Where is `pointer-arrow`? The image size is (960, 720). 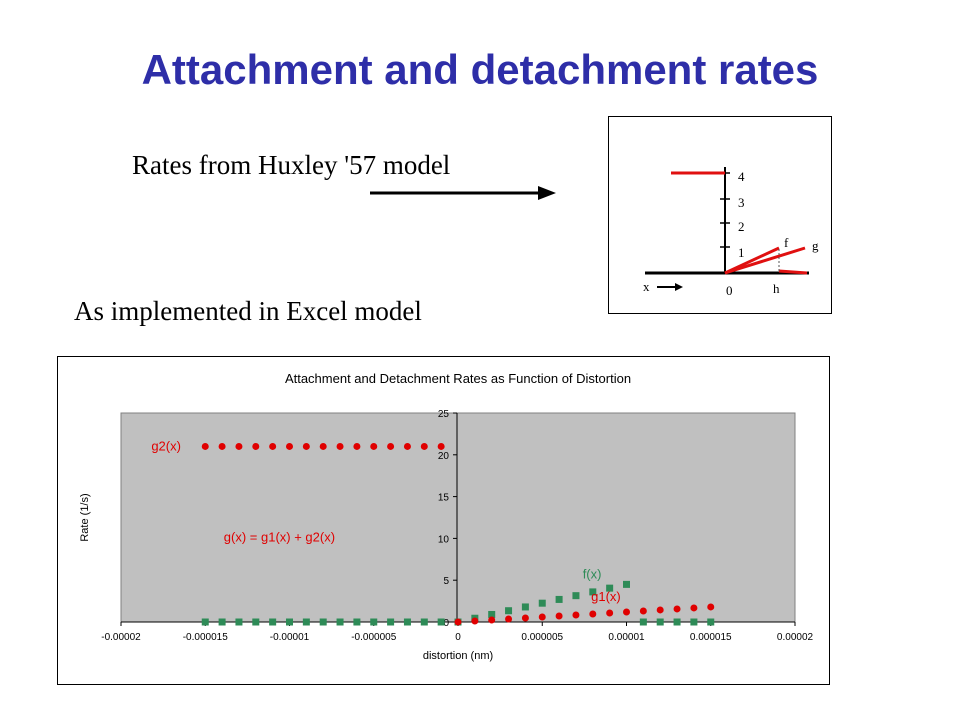 pointer-arrow is located at coordinates (470, 193).